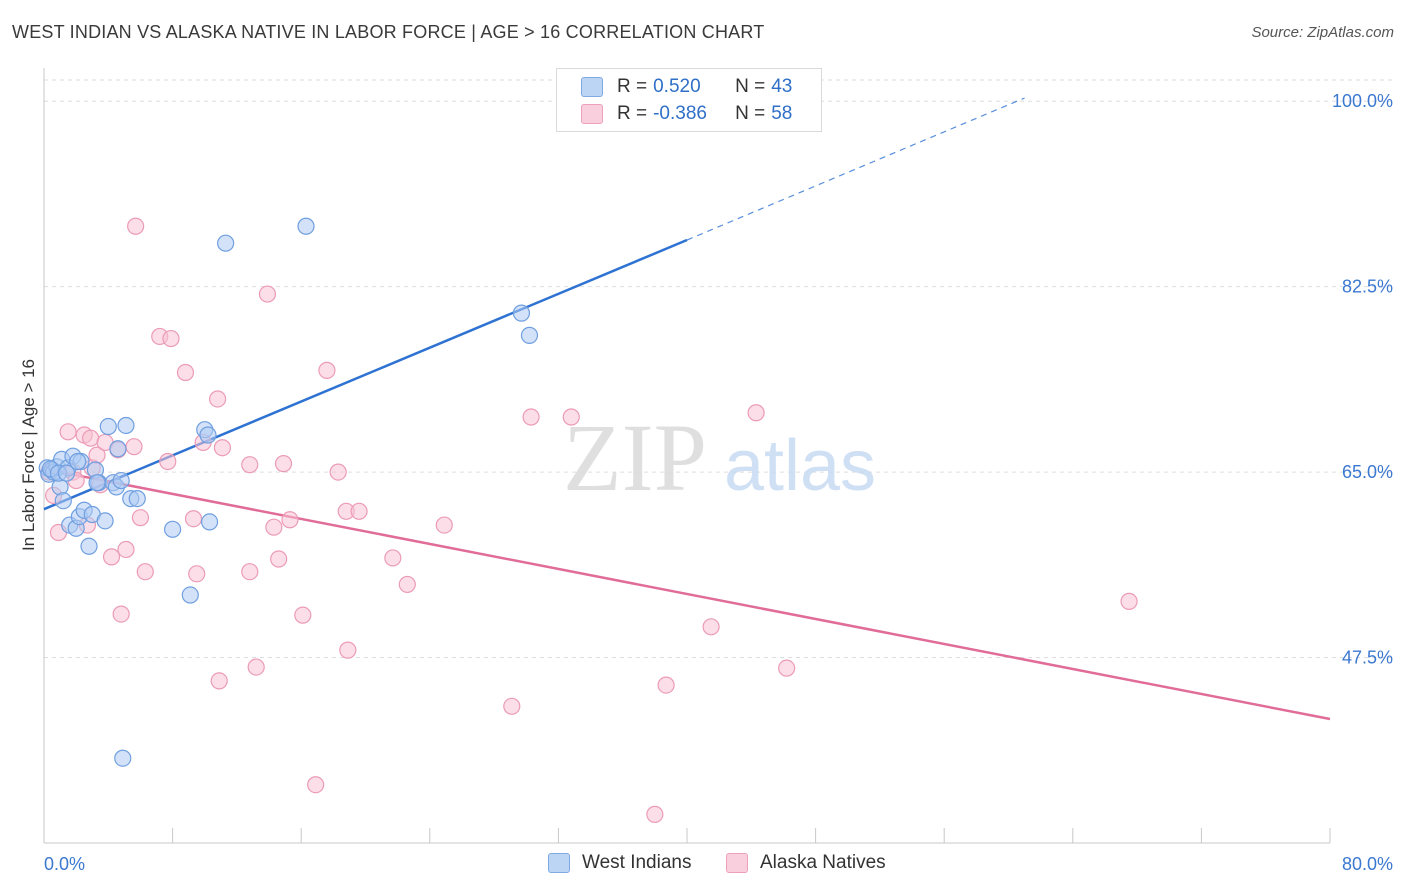 The width and height of the screenshot is (1406, 892). I want to click on source-label: Source: ZipAtlas.com, so click(1322, 32).